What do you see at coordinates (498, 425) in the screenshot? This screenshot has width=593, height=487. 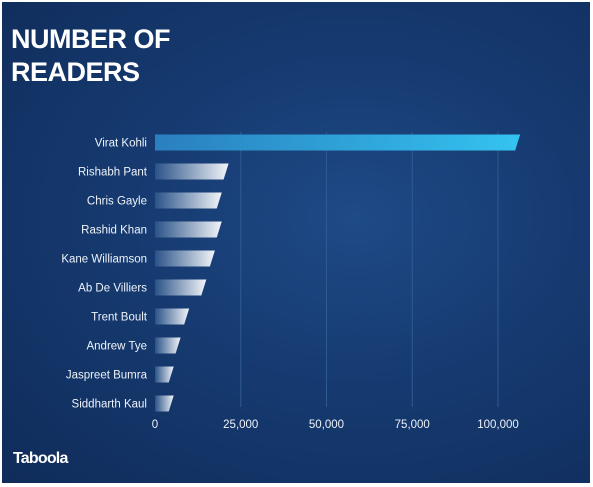 I see `x-tick-label: 100,000` at bounding box center [498, 425].